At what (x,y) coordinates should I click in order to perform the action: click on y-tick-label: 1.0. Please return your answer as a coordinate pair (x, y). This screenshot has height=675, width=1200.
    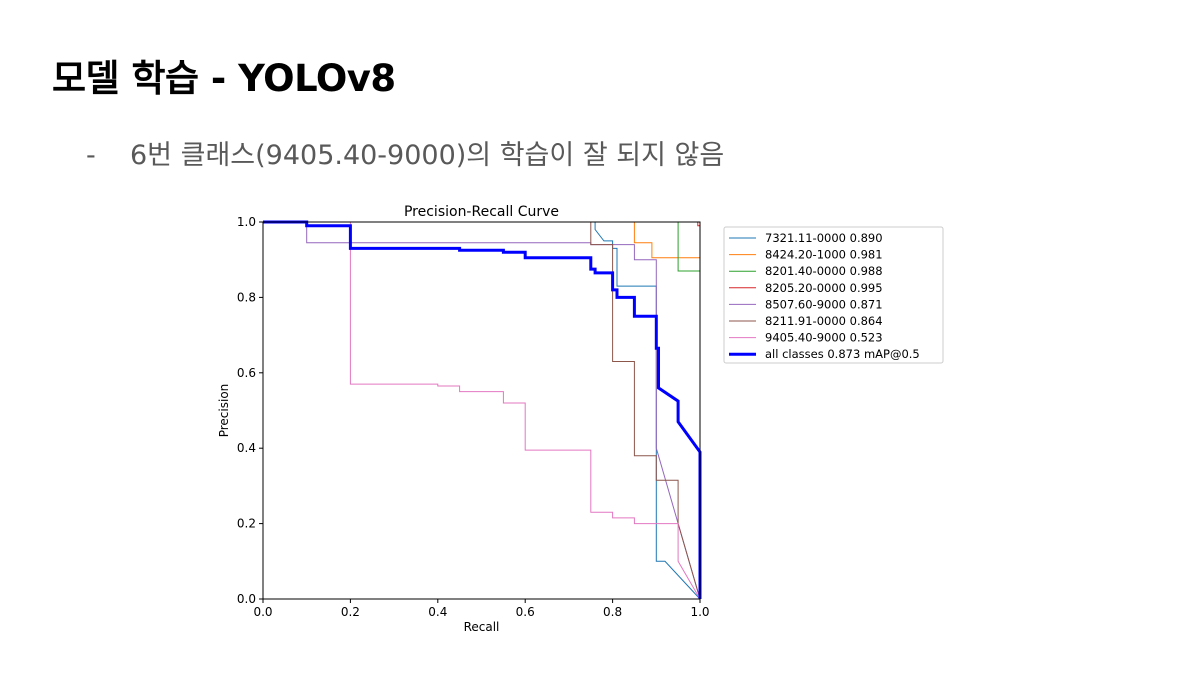
    Looking at the image, I should click on (246, 222).